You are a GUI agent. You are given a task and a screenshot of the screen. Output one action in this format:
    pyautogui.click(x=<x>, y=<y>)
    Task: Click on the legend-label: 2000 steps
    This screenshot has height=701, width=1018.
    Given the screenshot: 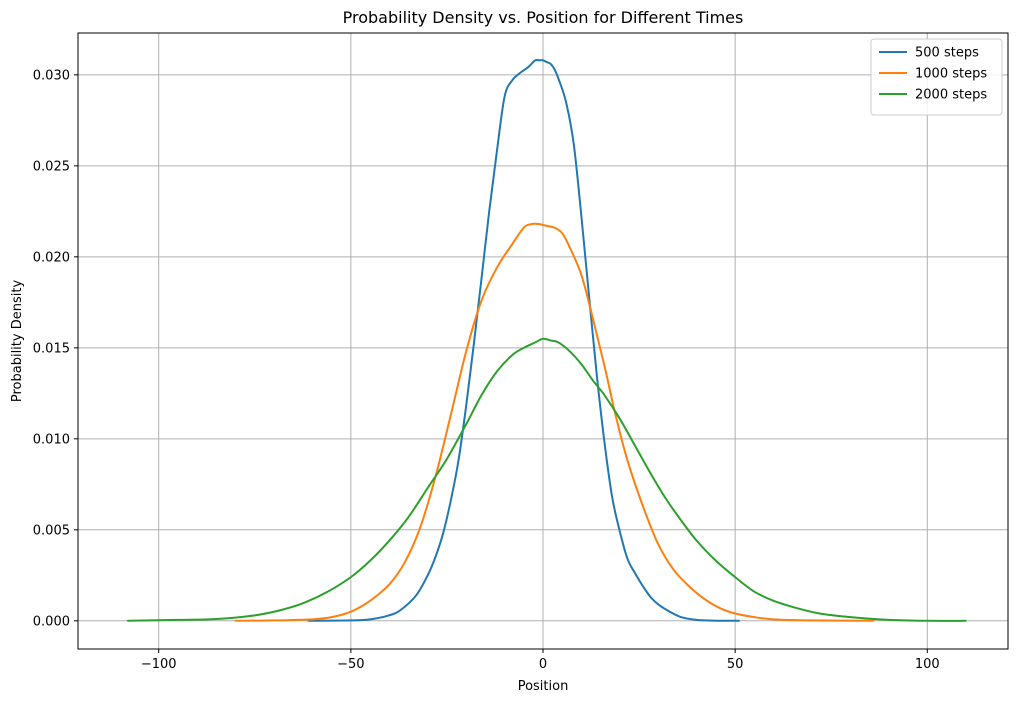 What is the action you would take?
    pyautogui.click(x=951, y=95)
    